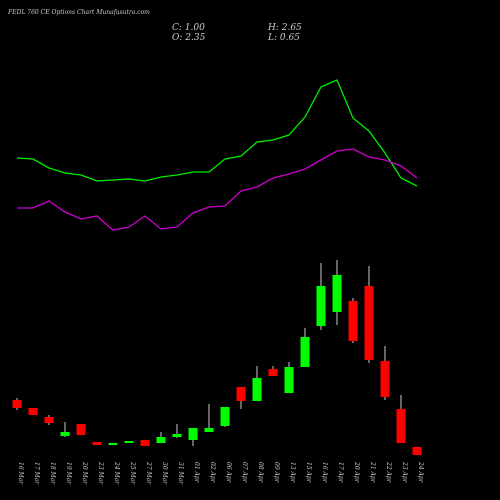  What do you see at coordinates (276, 473) in the screenshot?
I see `x-tick-label: 09 Apr` at bounding box center [276, 473].